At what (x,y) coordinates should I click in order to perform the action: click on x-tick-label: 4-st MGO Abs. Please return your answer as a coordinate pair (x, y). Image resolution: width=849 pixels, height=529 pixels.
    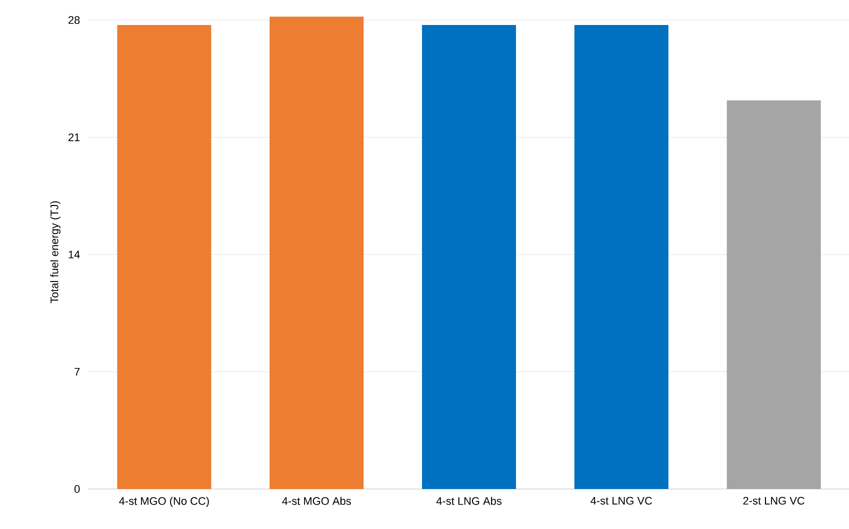
    Looking at the image, I should click on (316, 500).